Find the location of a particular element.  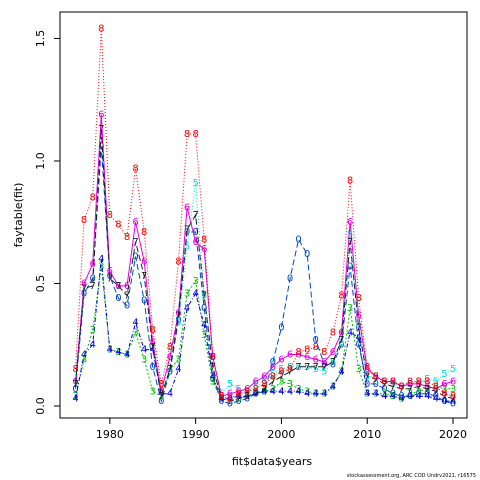

y-tick-label: 1.5 is located at coordinates (40, 39).